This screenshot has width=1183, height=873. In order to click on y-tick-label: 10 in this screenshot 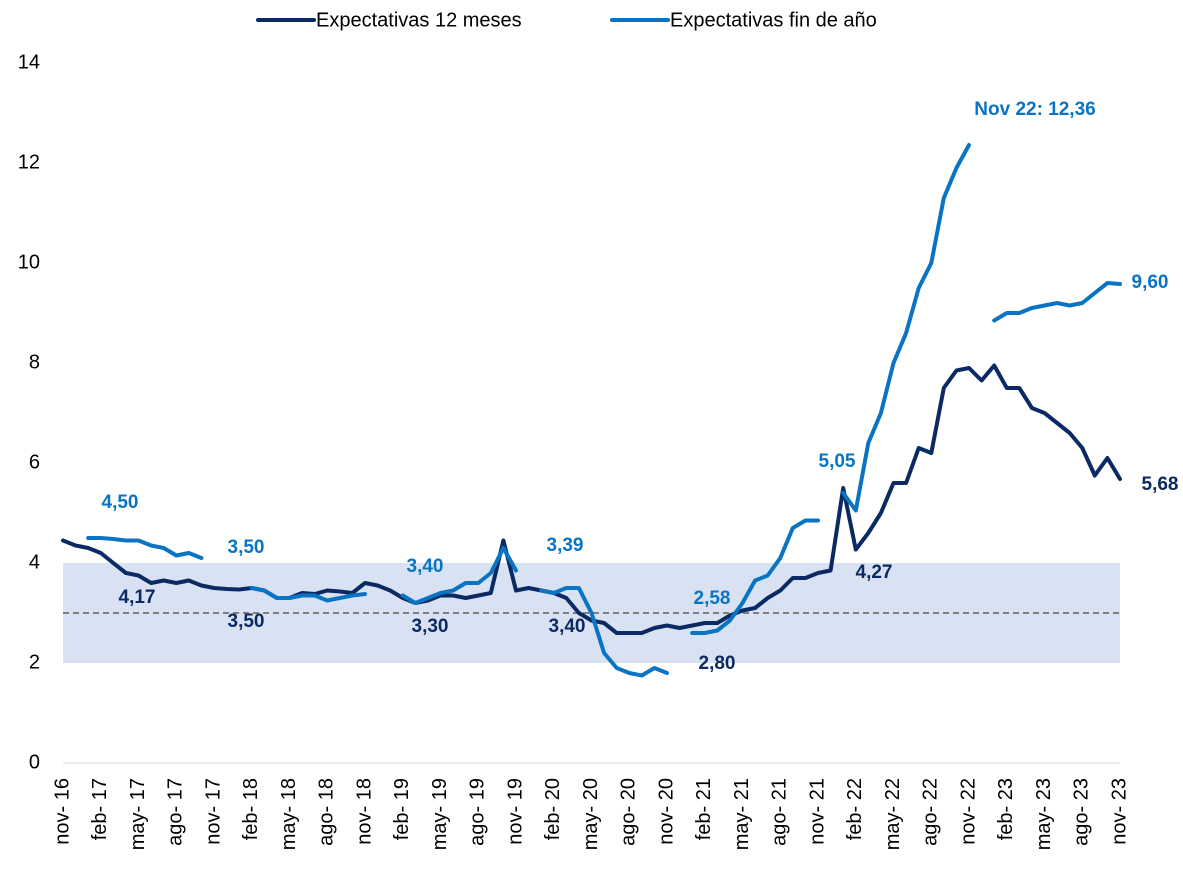, I will do `click(29, 262)`.